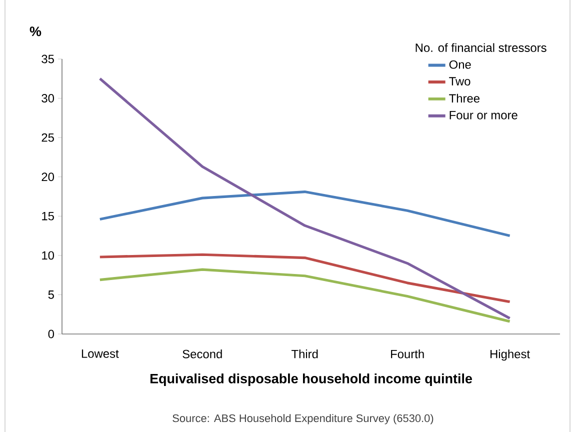 This screenshot has height=432, width=575. Describe the element at coordinates (51, 334) in the screenshot. I see `y-tick-label: 0` at that location.